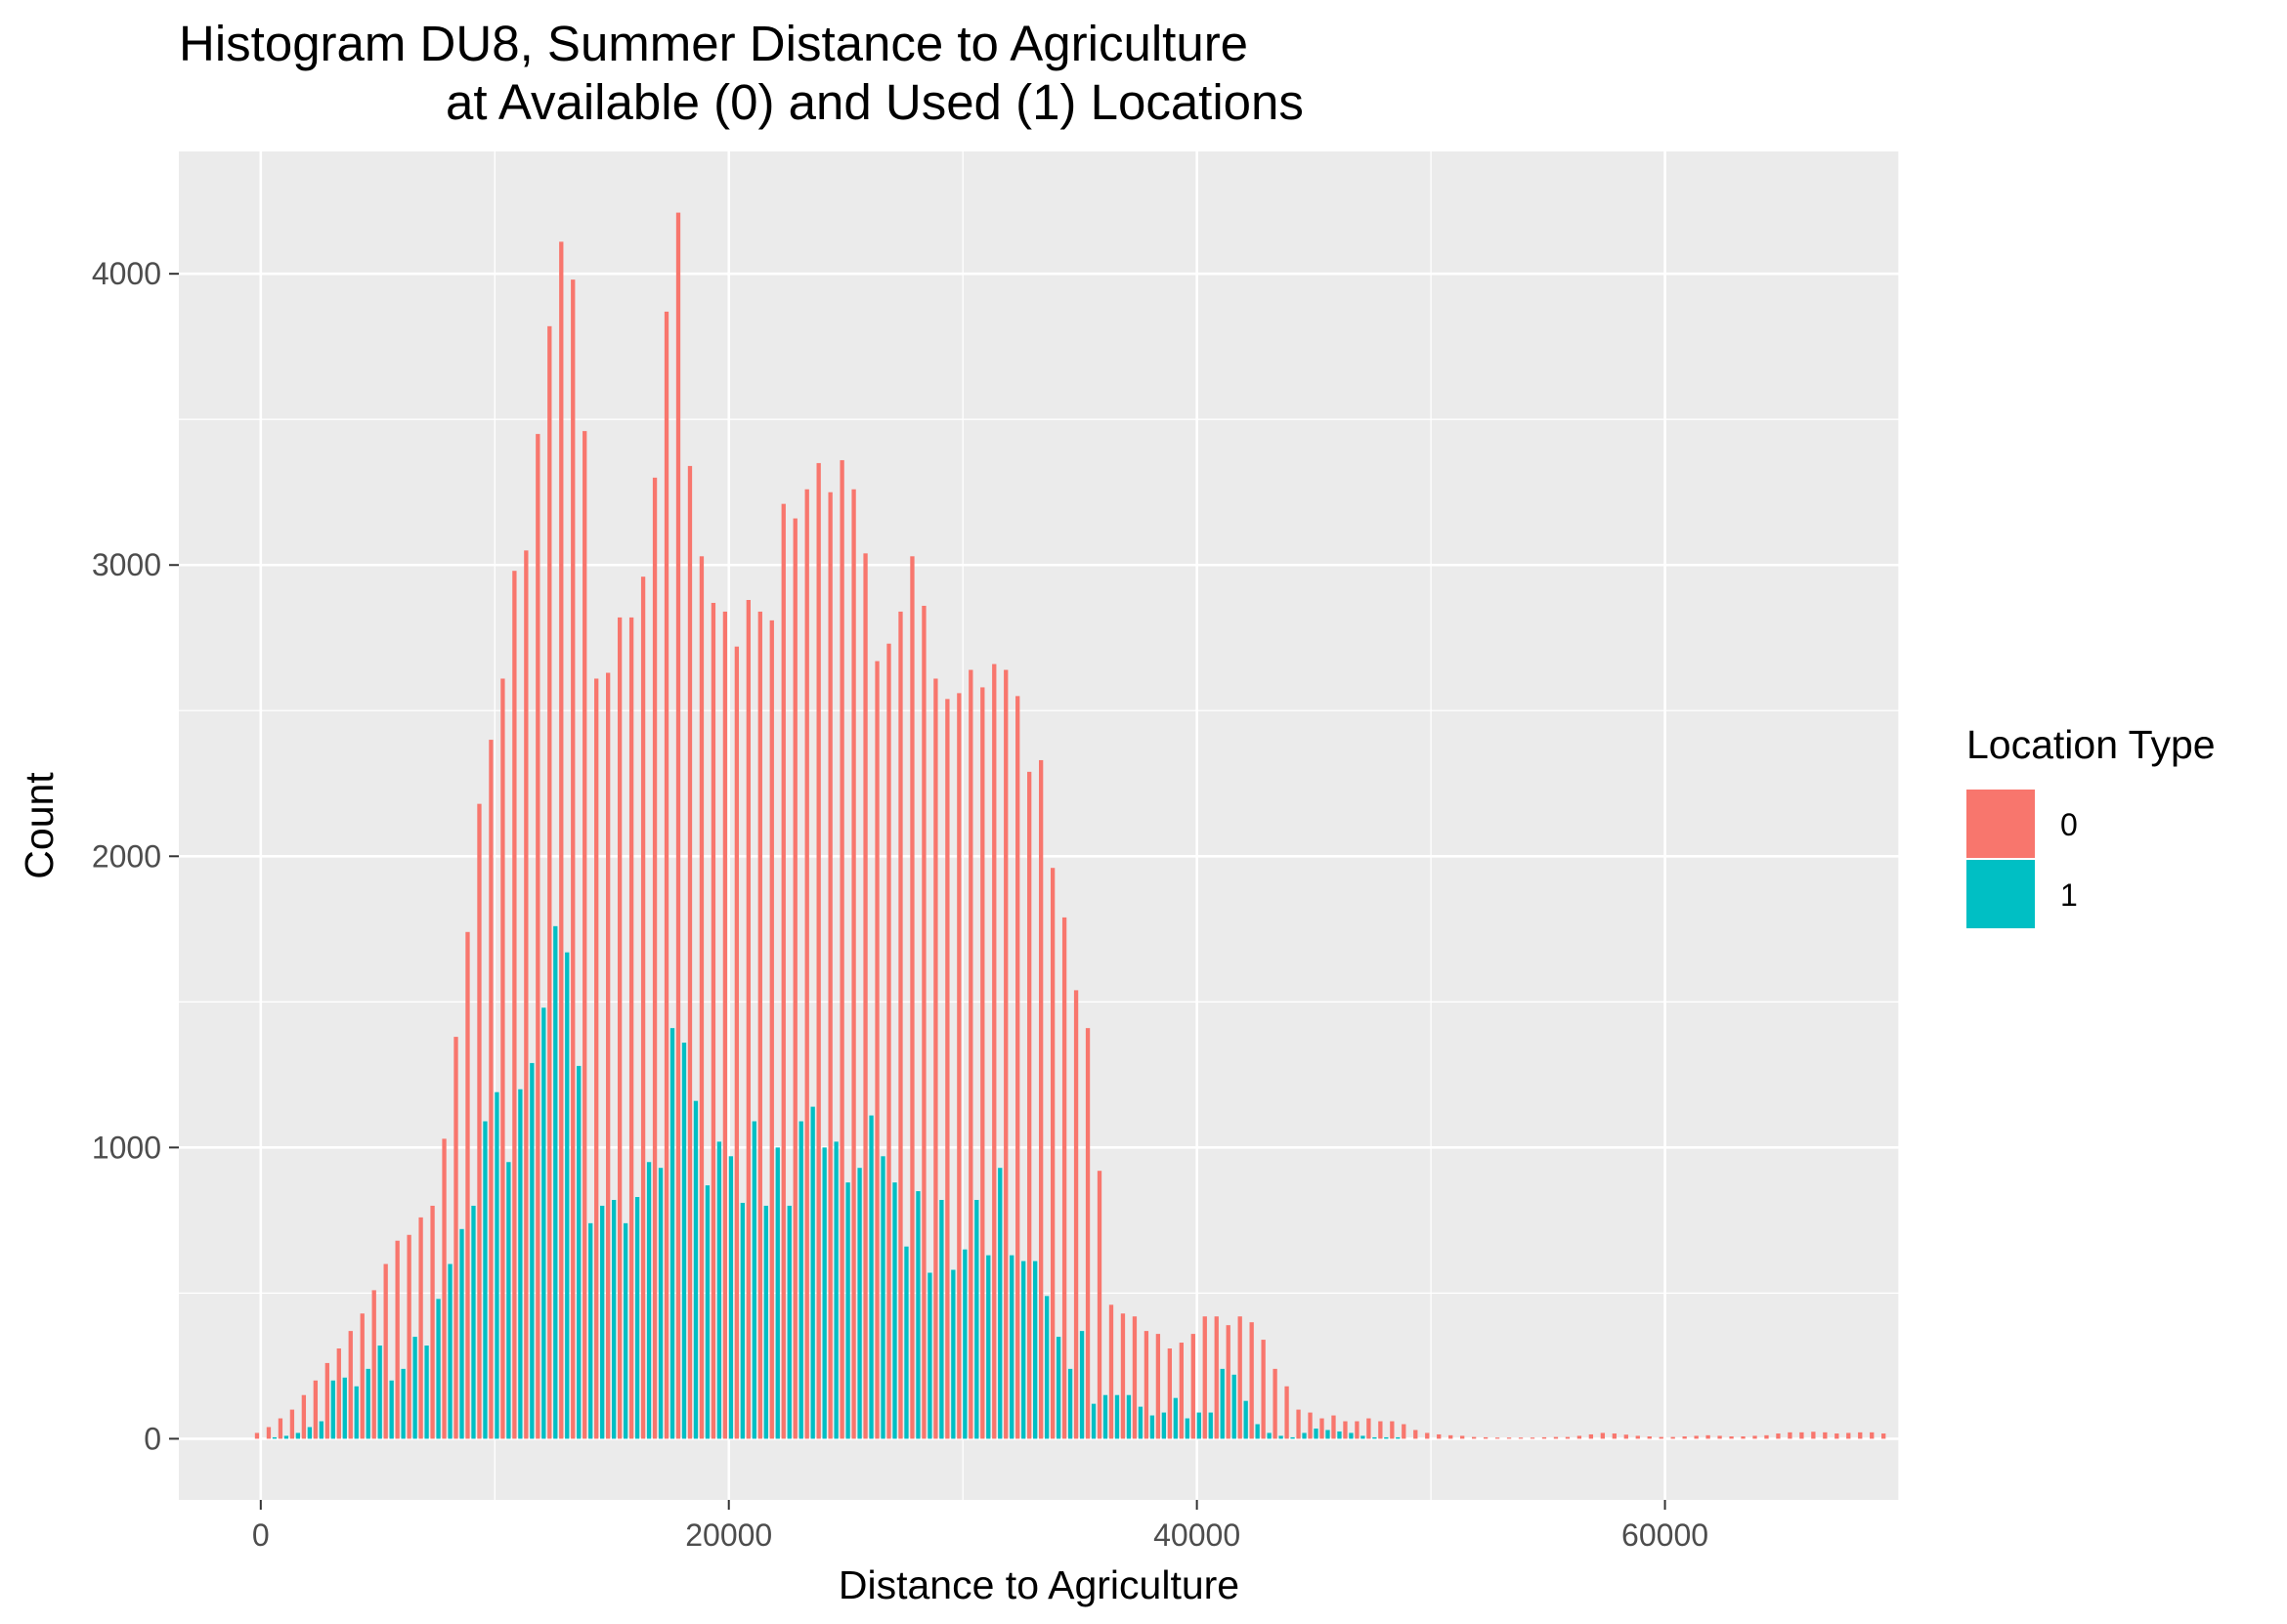  What do you see at coordinates (126, 274) in the screenshot?
I see `y-tick-label: 4000` at bounding box center [126, 274].